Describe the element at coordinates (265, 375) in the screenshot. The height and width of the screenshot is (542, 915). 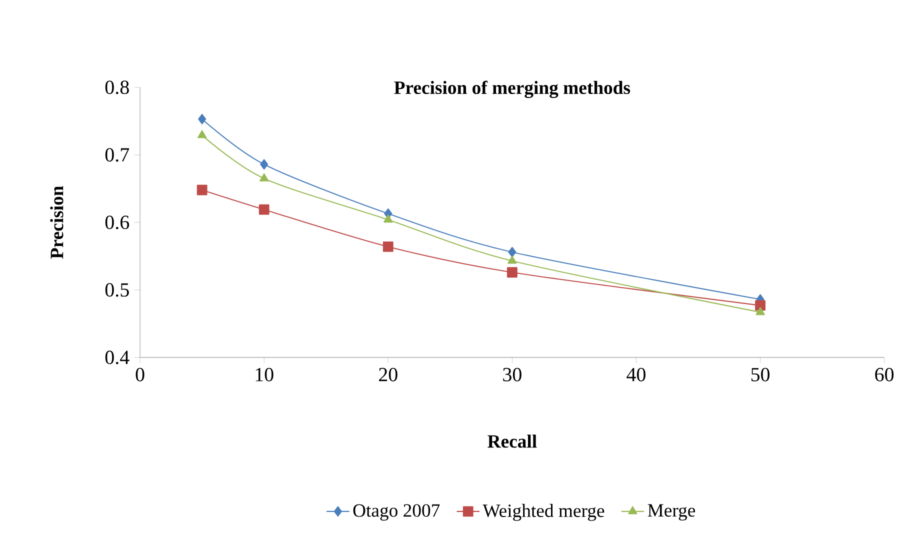
I see `x-tick-label: 10` at that location.